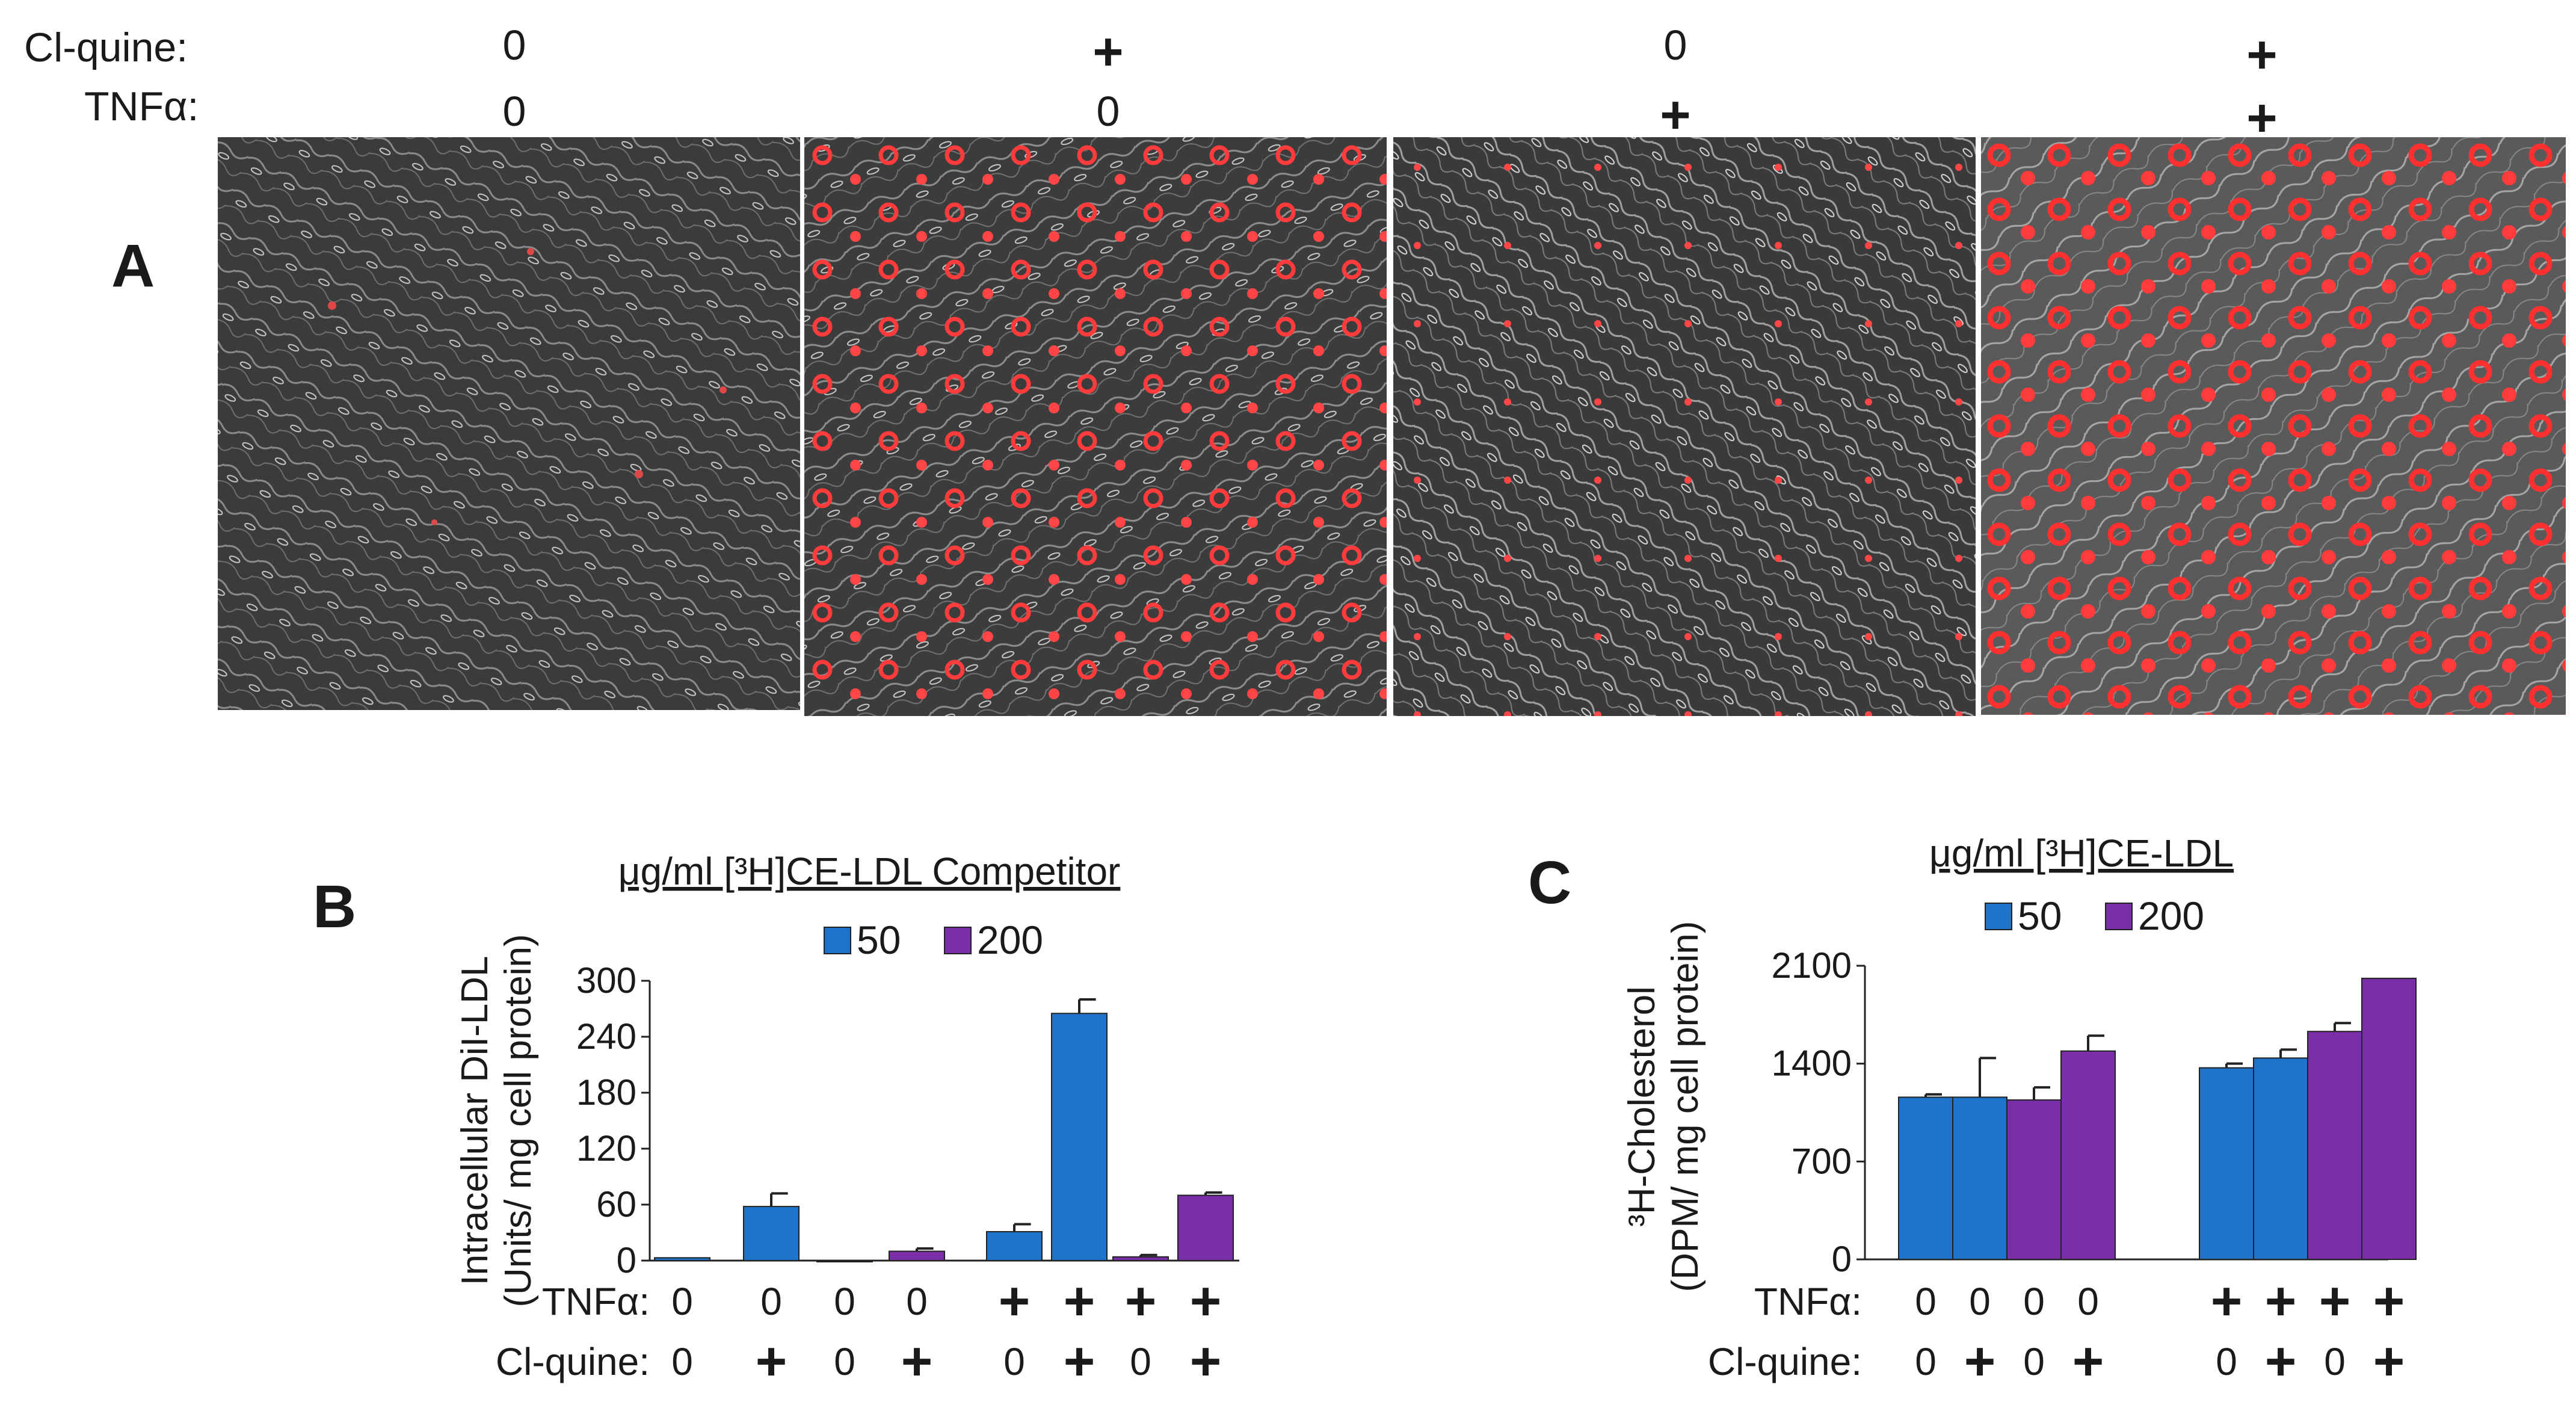 This screenshot has height=1408, width=2576. I want to click on chart-b-tnfa-cell-4: 0, so click(917, 1301).